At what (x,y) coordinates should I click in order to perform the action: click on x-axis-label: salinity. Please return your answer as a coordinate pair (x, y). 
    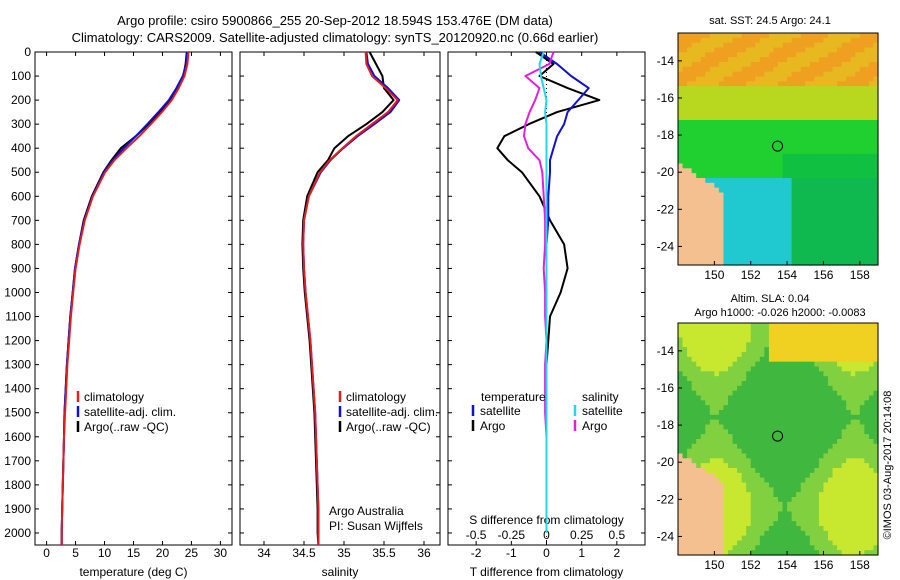
    Looking at the image, I should click on (340, 572).